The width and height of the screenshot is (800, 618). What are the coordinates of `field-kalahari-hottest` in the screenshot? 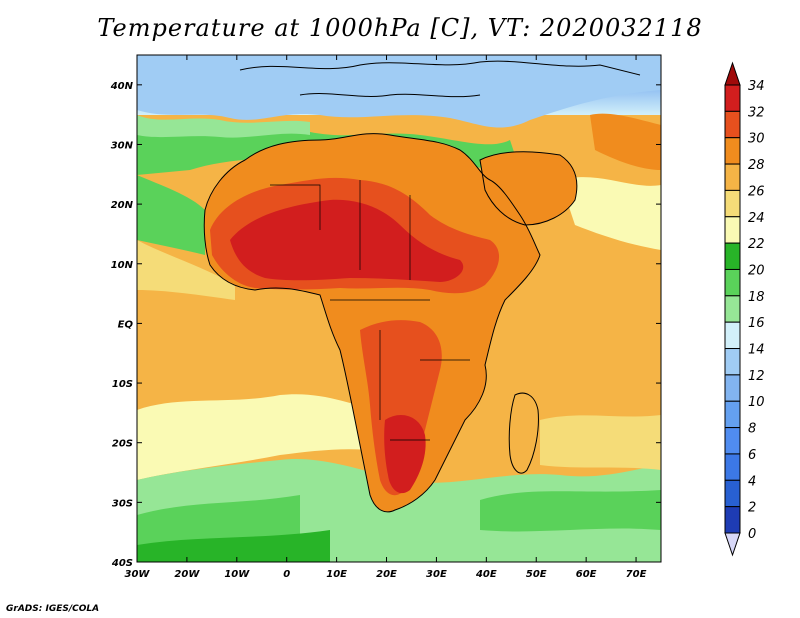 It's located at (405, 454).